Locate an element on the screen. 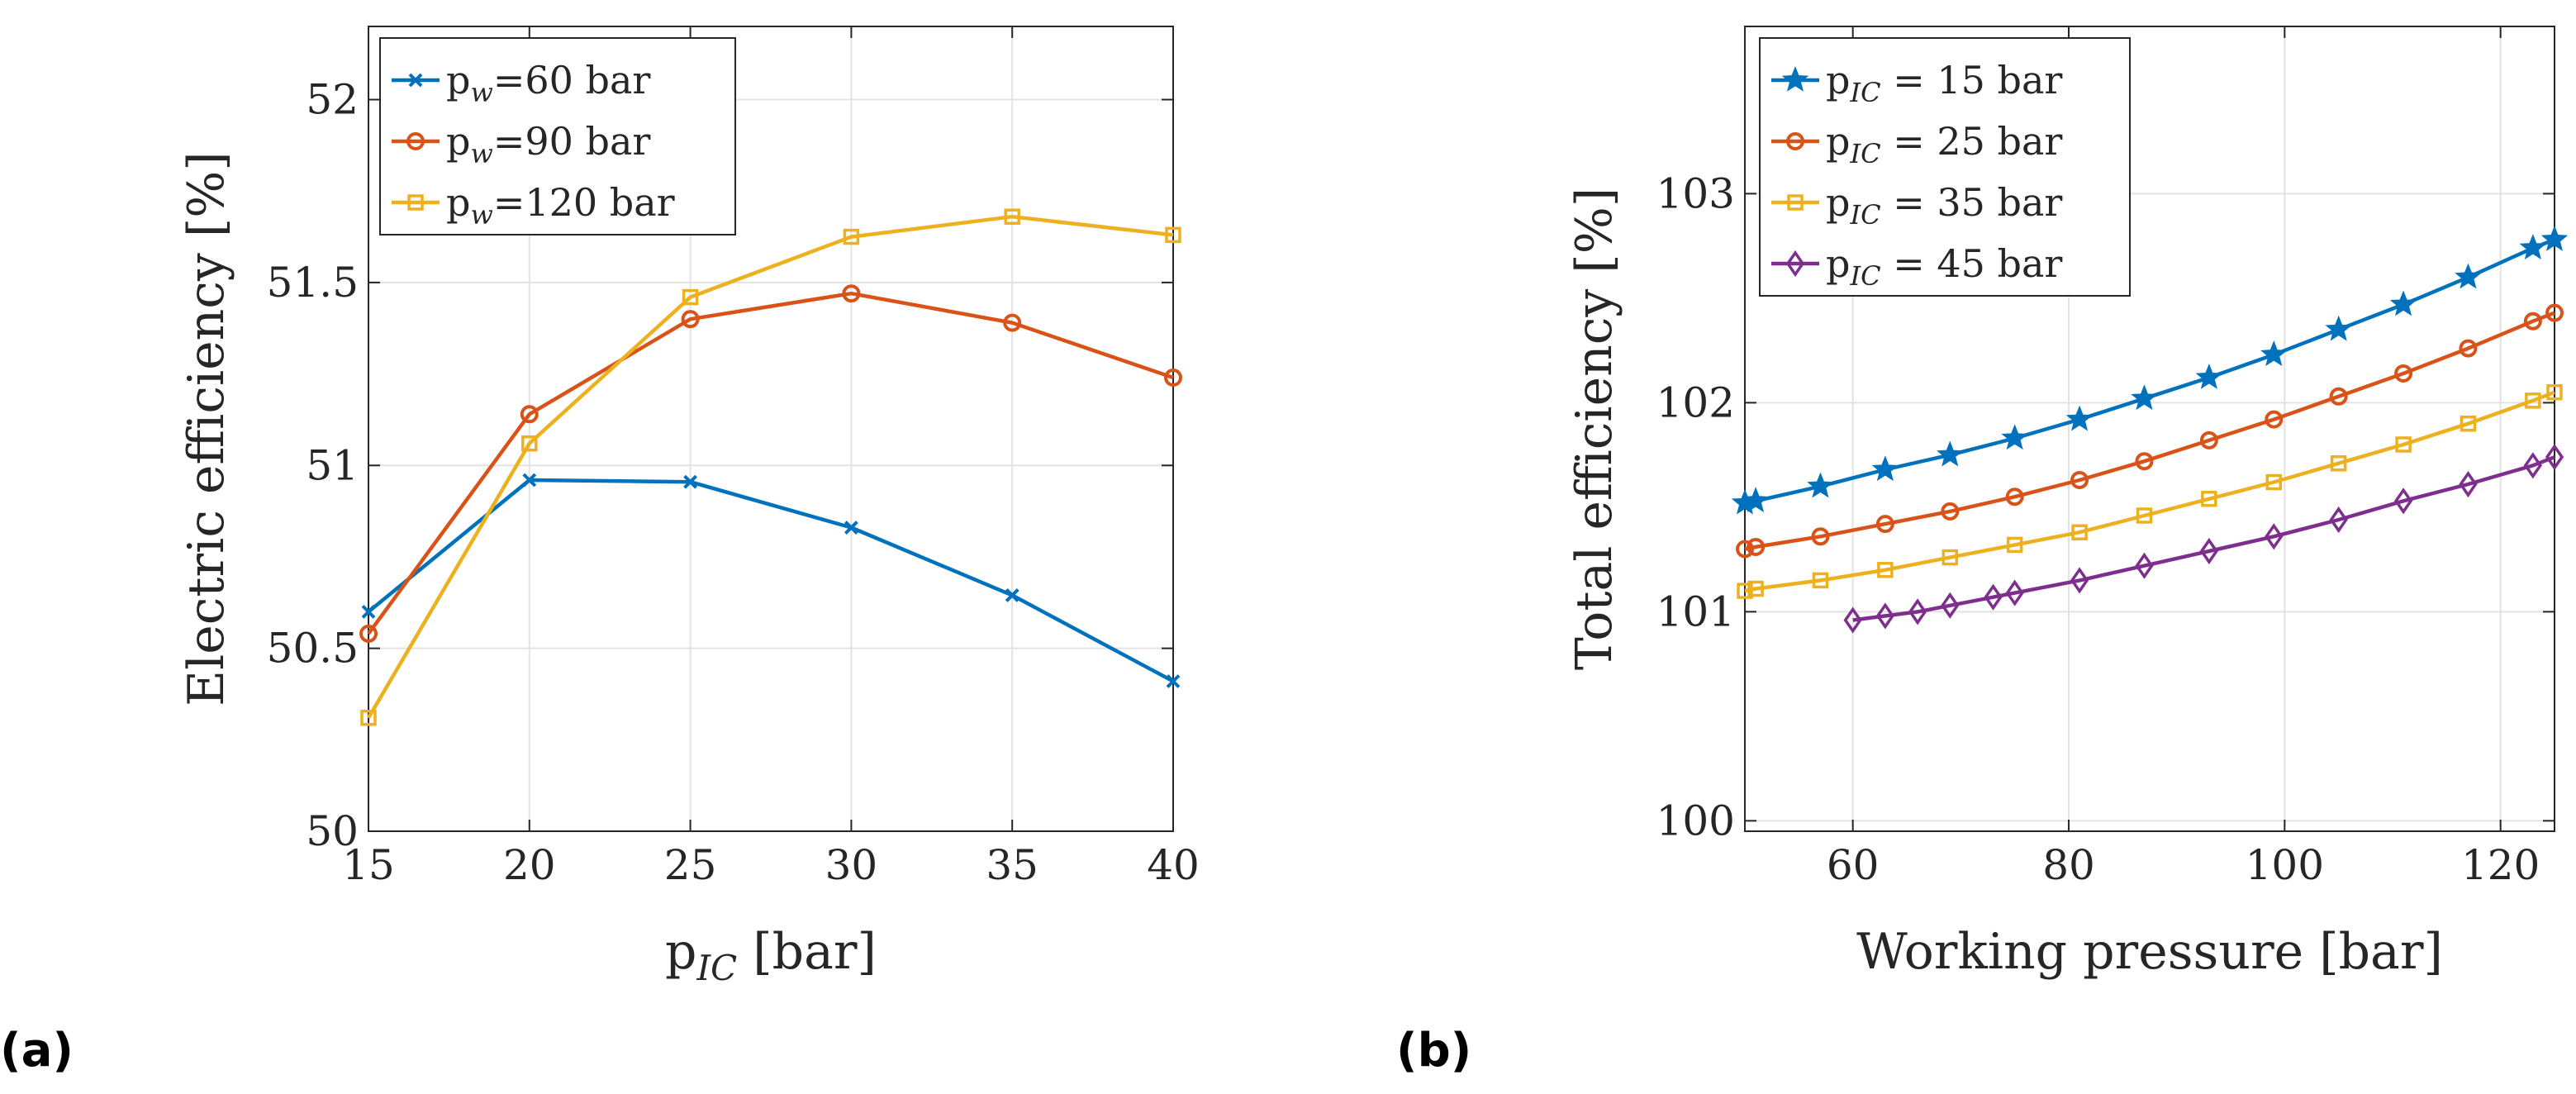  b-ytick-label: 103 is located at coordinates (1695, 193).